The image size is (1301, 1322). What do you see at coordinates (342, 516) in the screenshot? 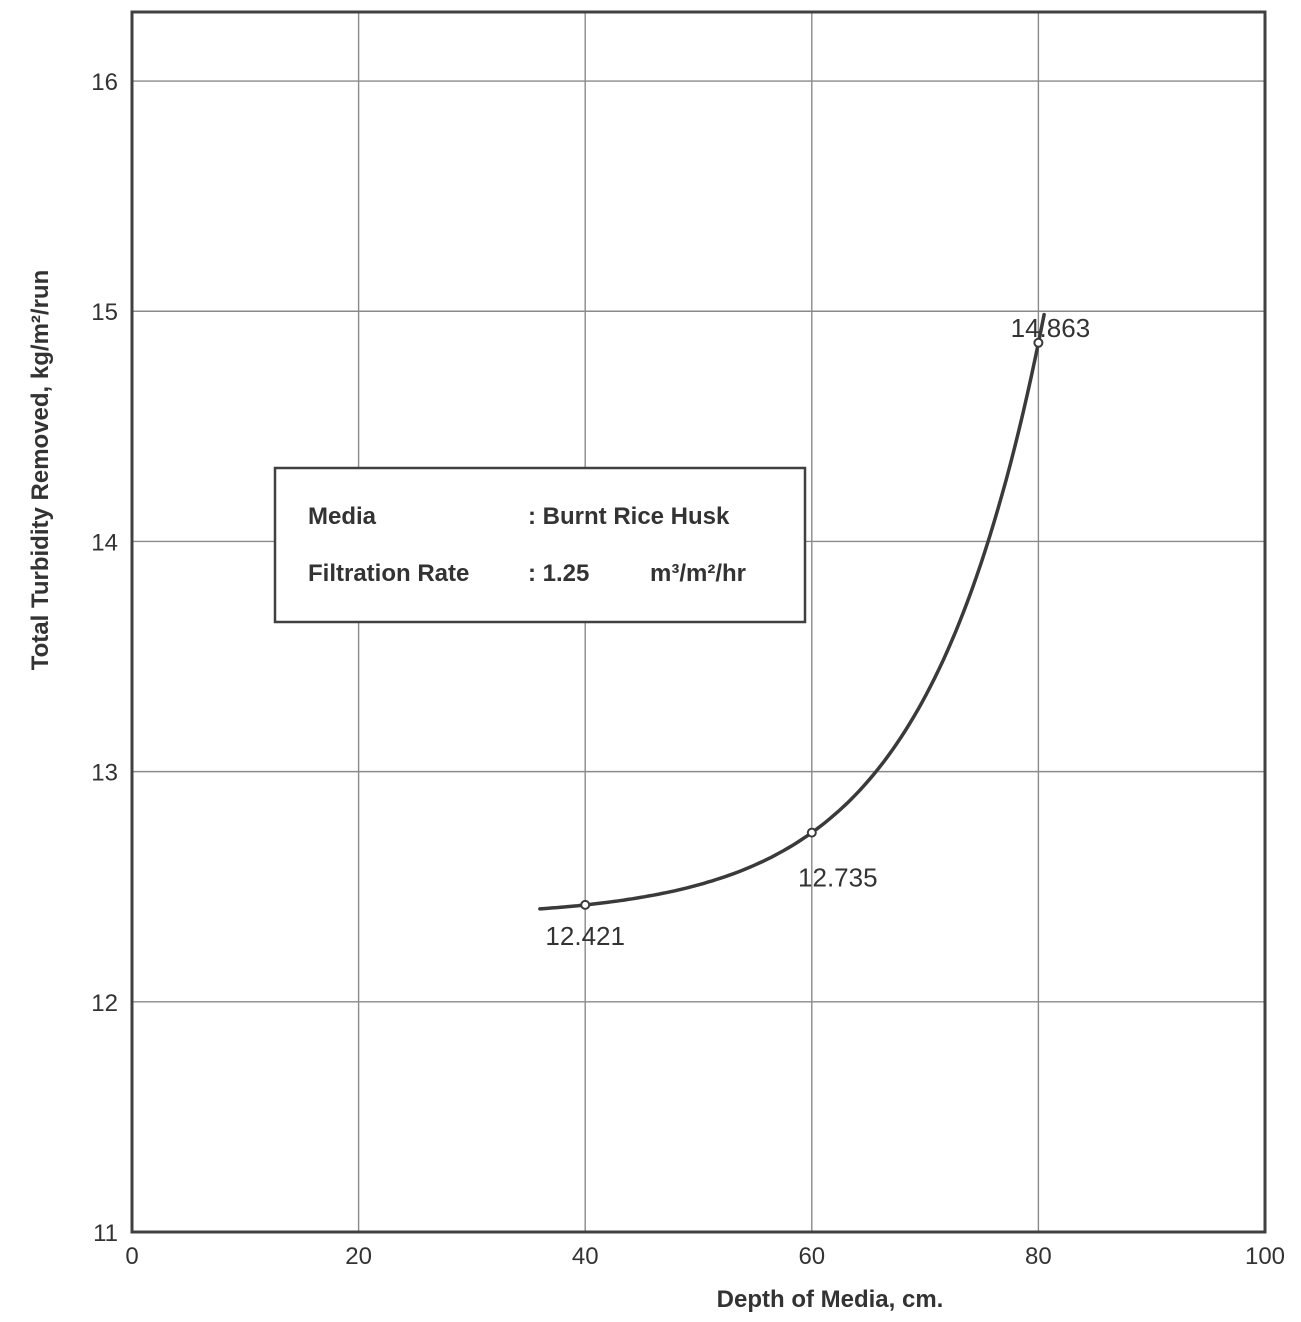
I see `info-media-key: Media` at bounding box center [342, 516].